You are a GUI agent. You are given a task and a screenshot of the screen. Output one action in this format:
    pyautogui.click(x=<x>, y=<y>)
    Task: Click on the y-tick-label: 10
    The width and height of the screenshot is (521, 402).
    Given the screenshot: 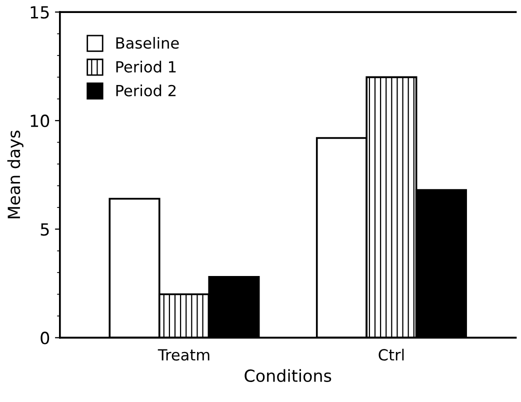 What is the action you would take?
    pyautogui.click(x=40, y=121)
    